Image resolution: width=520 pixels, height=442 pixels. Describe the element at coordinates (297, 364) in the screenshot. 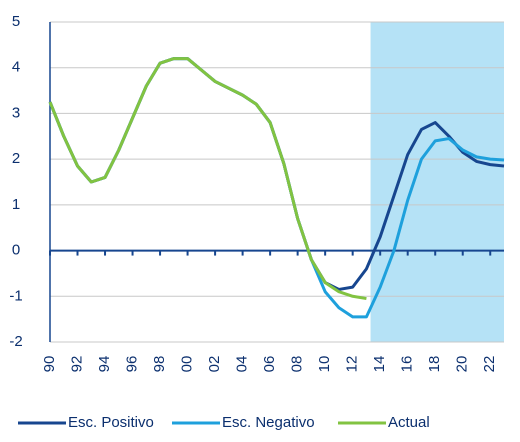

I see `x-tick-label: 08` at that location.